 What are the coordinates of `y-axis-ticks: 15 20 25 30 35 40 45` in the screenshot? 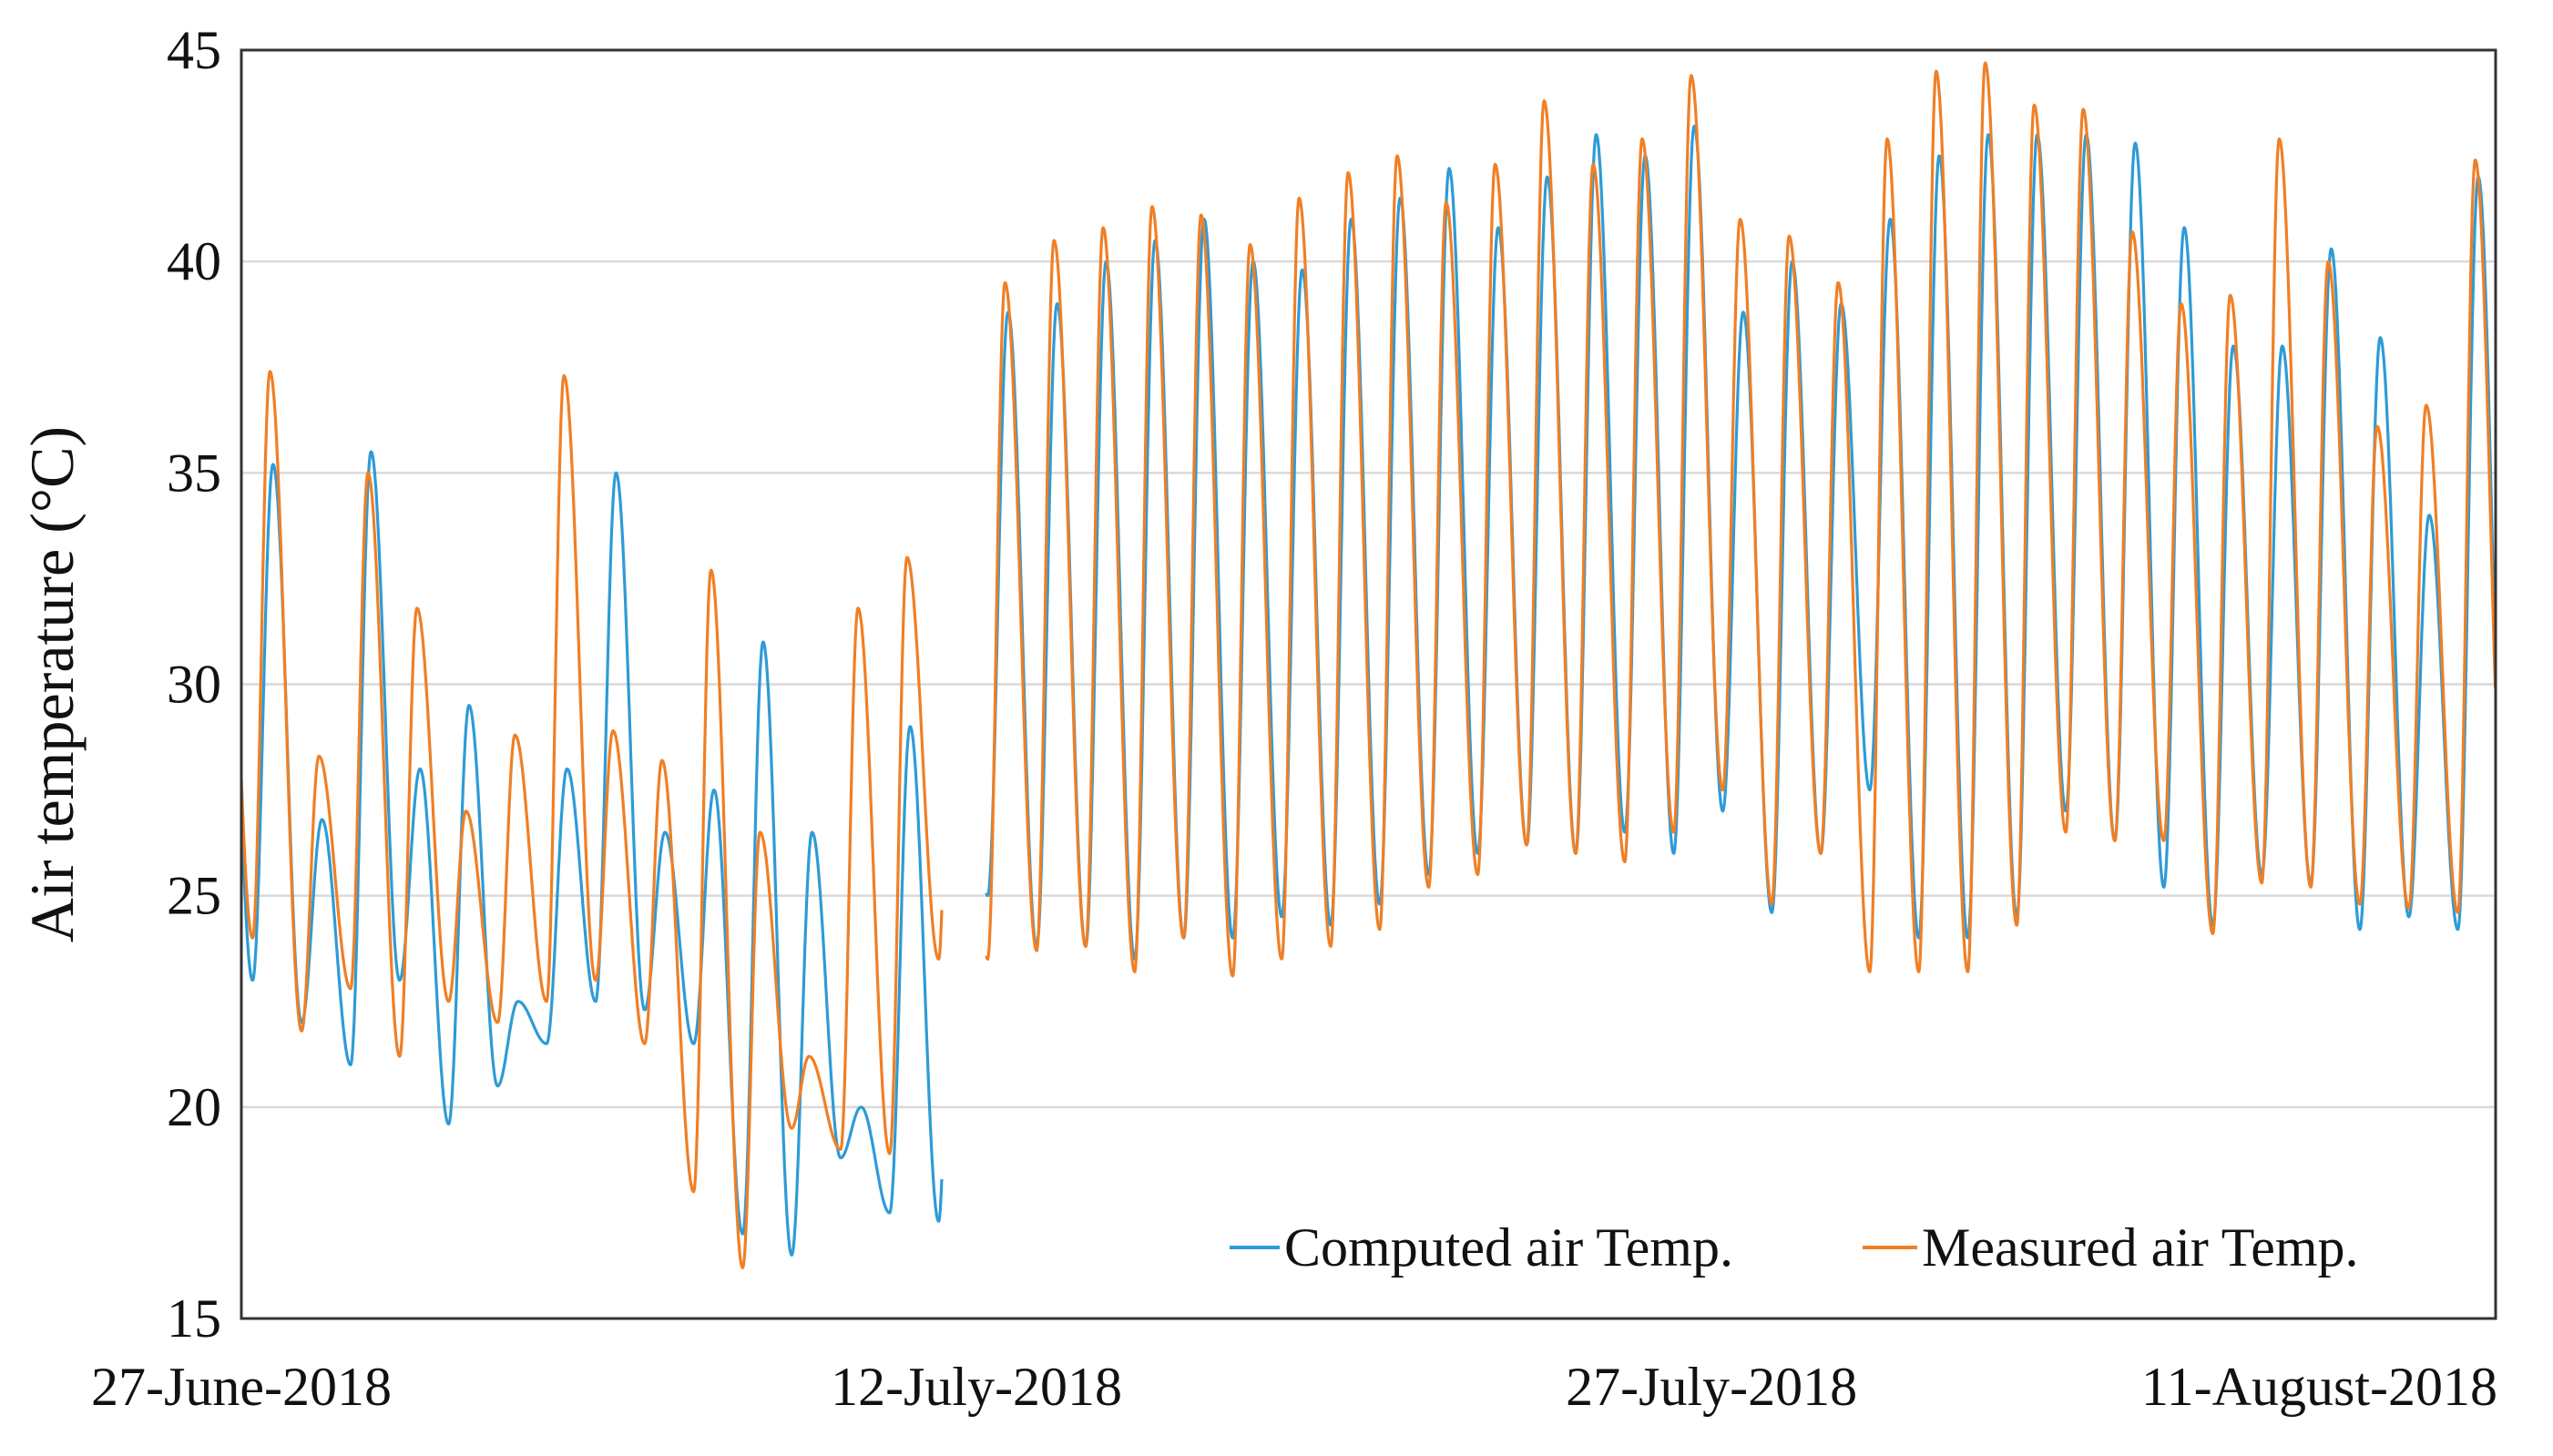 It's located at (194, 684).